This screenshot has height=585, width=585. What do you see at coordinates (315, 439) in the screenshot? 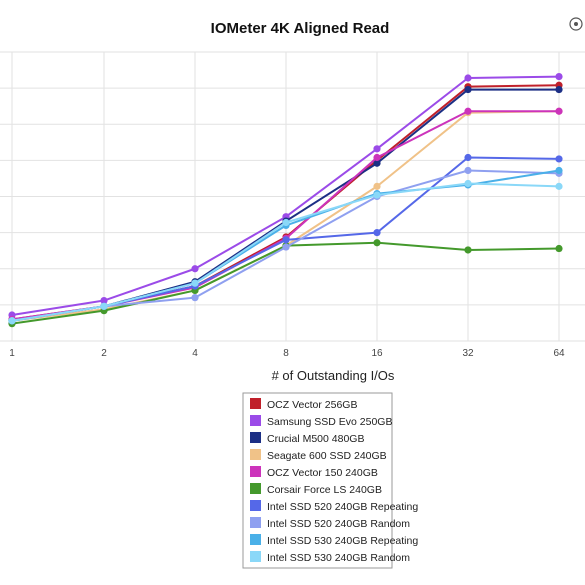
I see `legend-label: Crucial M500 480GB` at bounding box center [315, 439].